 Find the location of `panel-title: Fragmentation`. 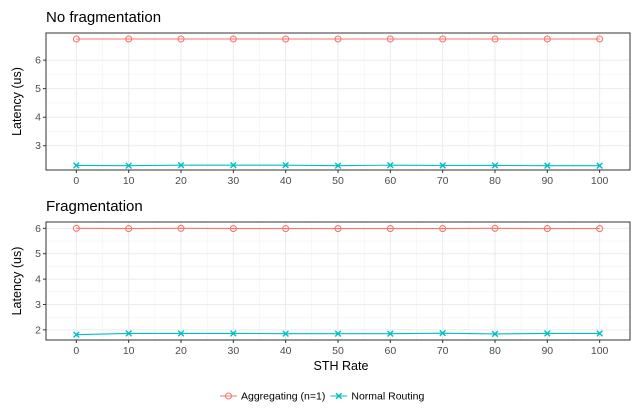

panel-title: Fragmentation is located at coordinates (94, 206).